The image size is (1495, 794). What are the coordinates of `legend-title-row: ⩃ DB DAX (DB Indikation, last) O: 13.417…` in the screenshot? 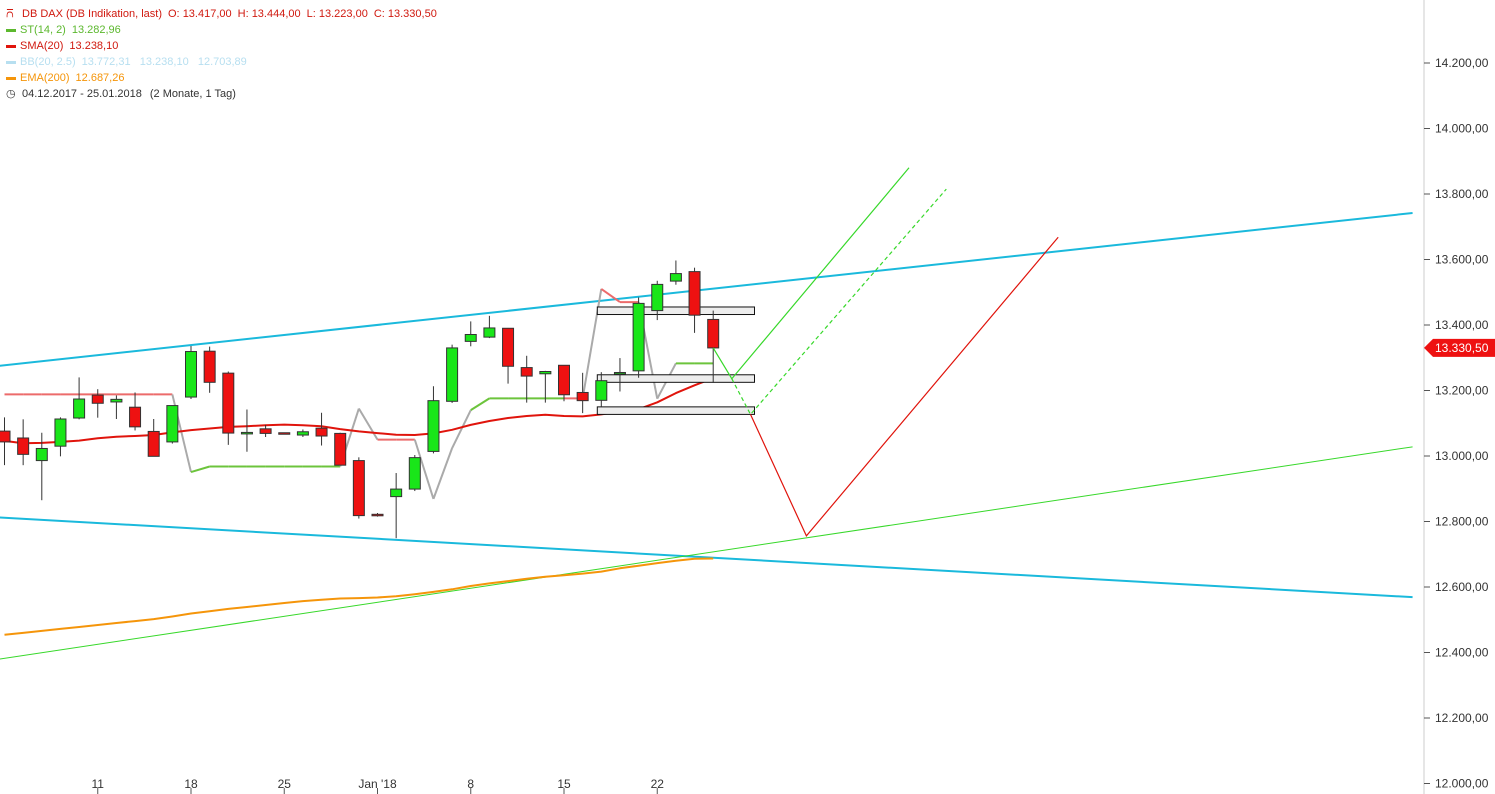 It's located at (221, 14).